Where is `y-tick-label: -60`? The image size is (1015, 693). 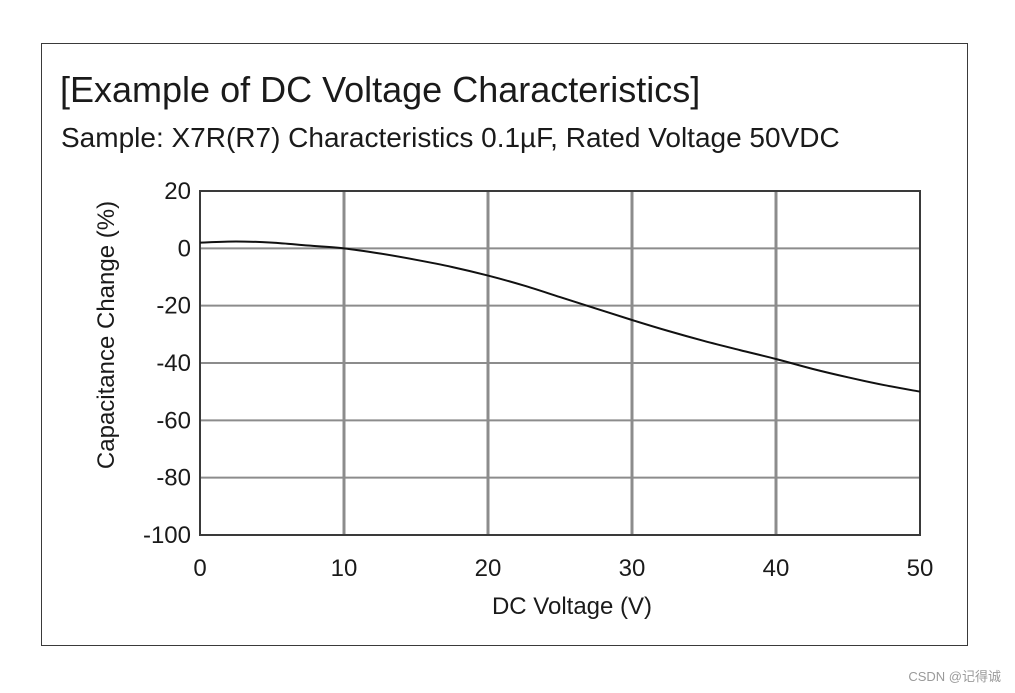 y-tick-label: -60 is located at coordinates (173, 420).